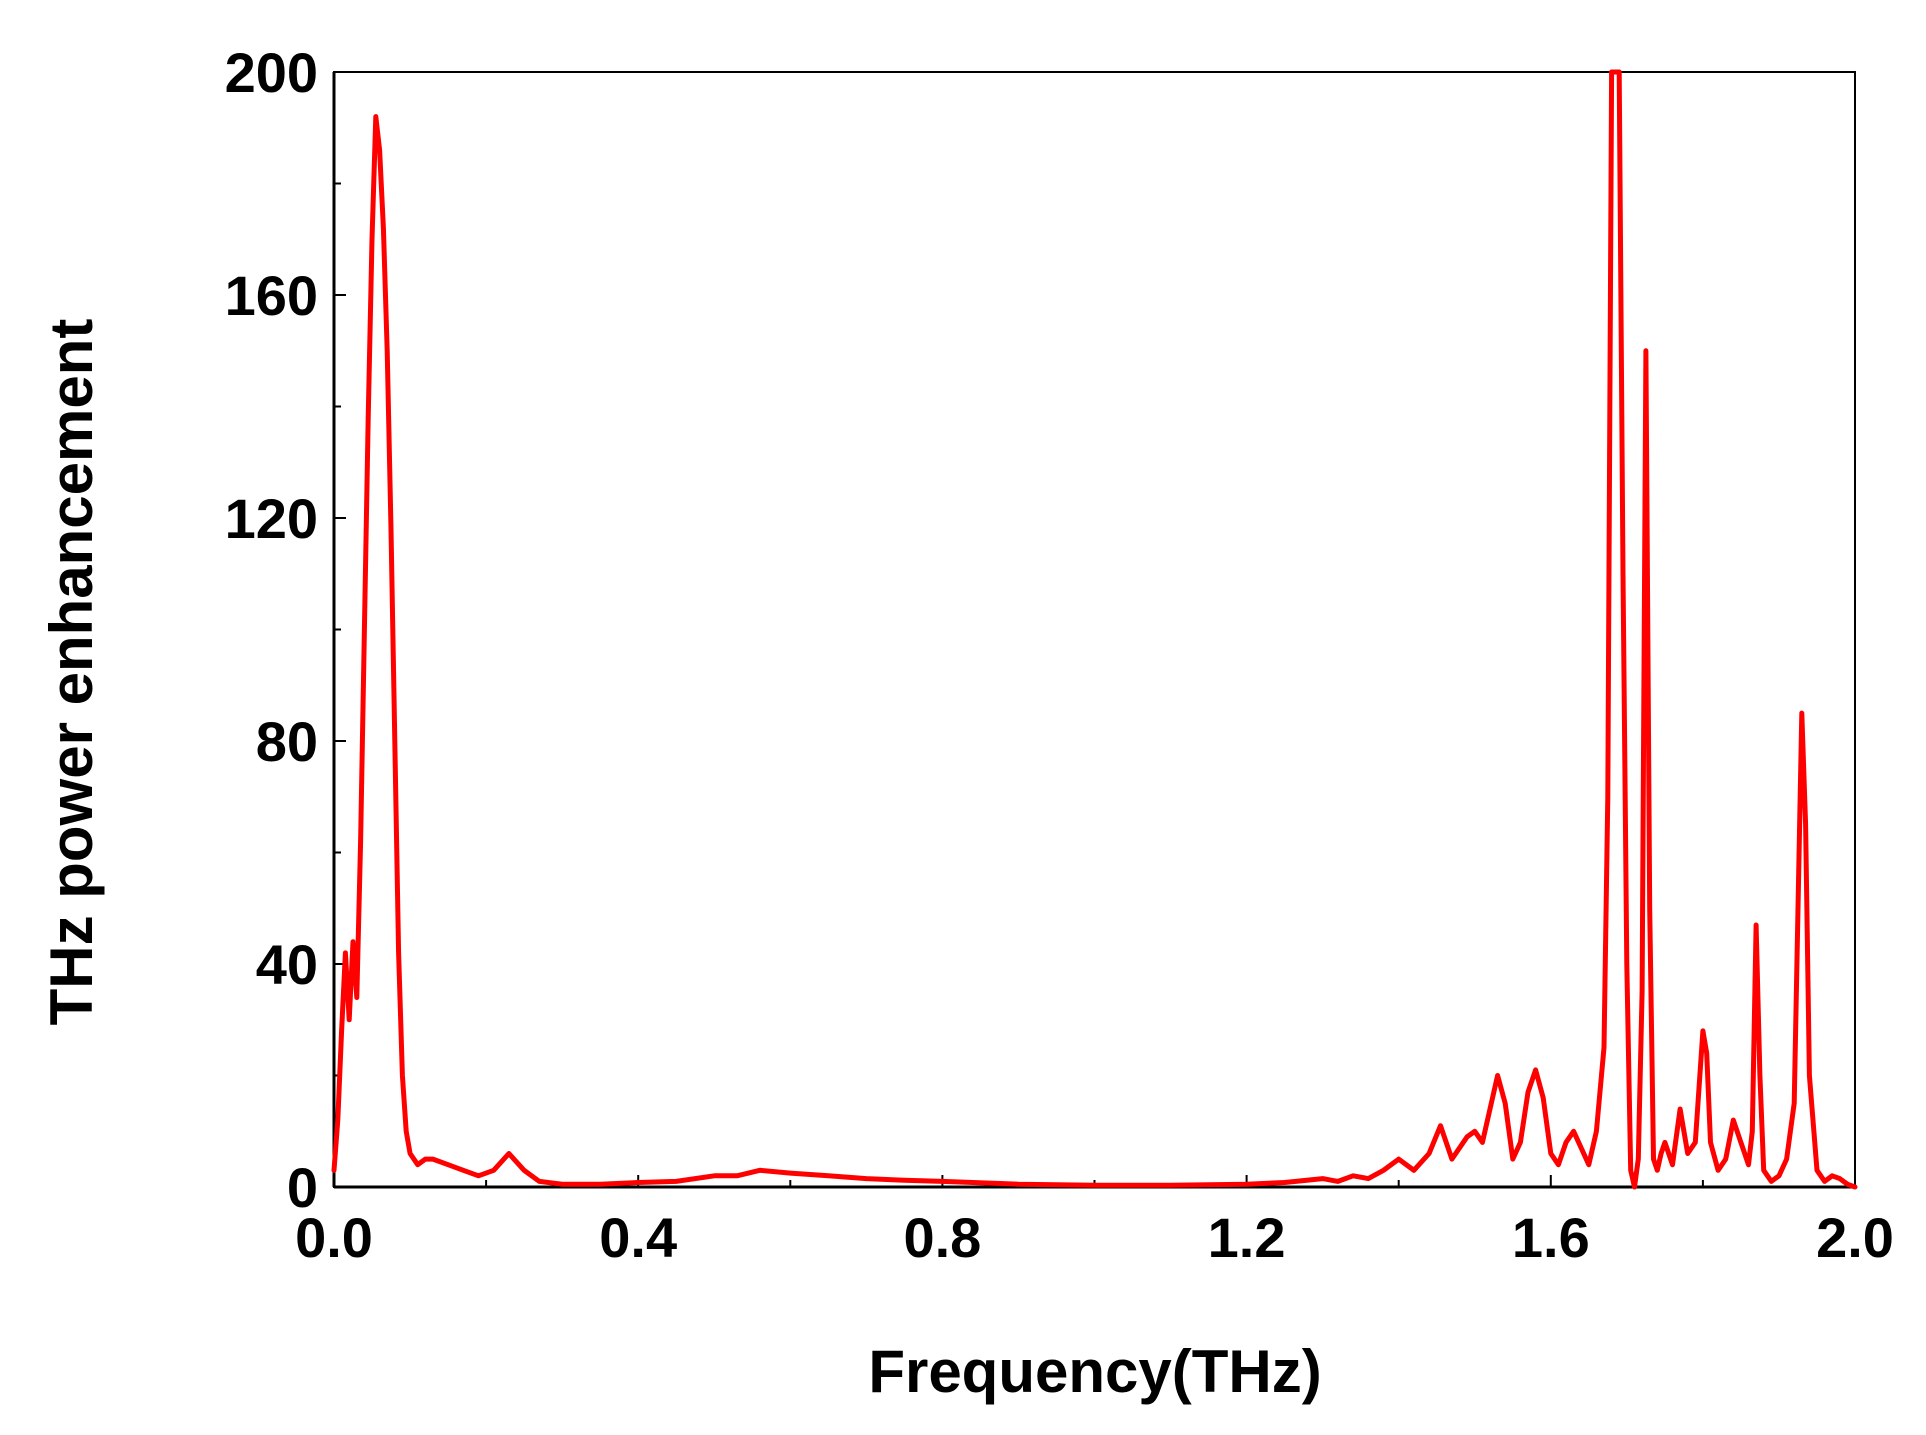 The width and height of the screenshot is (1926, 1435). Describe the element at coordinates (285, 630) in the screenshot. I see `y-axis-ticks: 0 40 80 120 160 200` at that location.